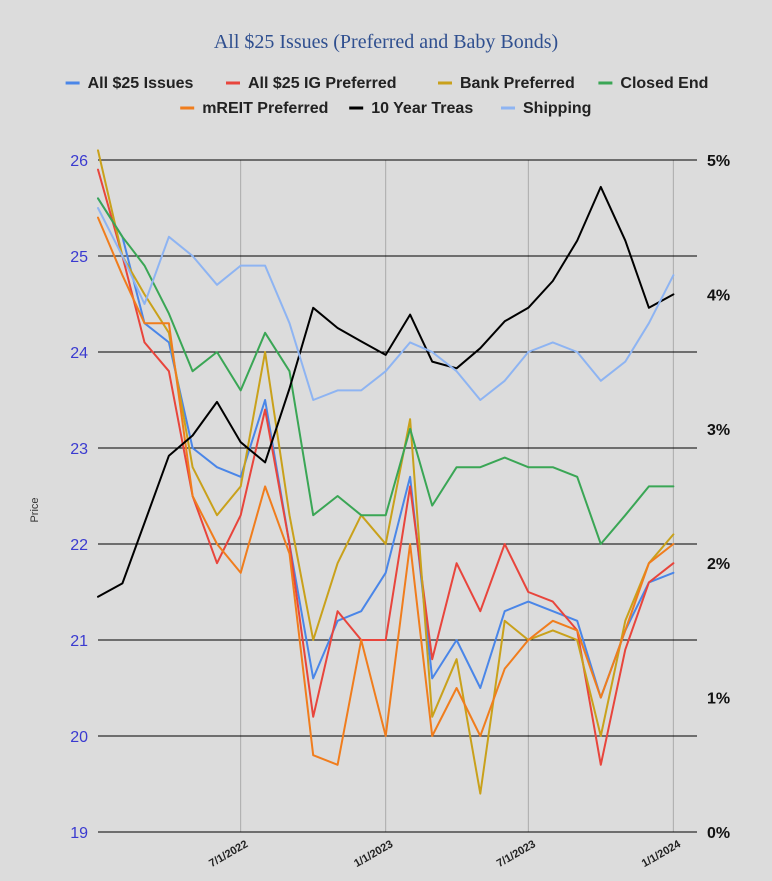  I want to click on x-tick-label: 1/1/2024, so click(662, 854).